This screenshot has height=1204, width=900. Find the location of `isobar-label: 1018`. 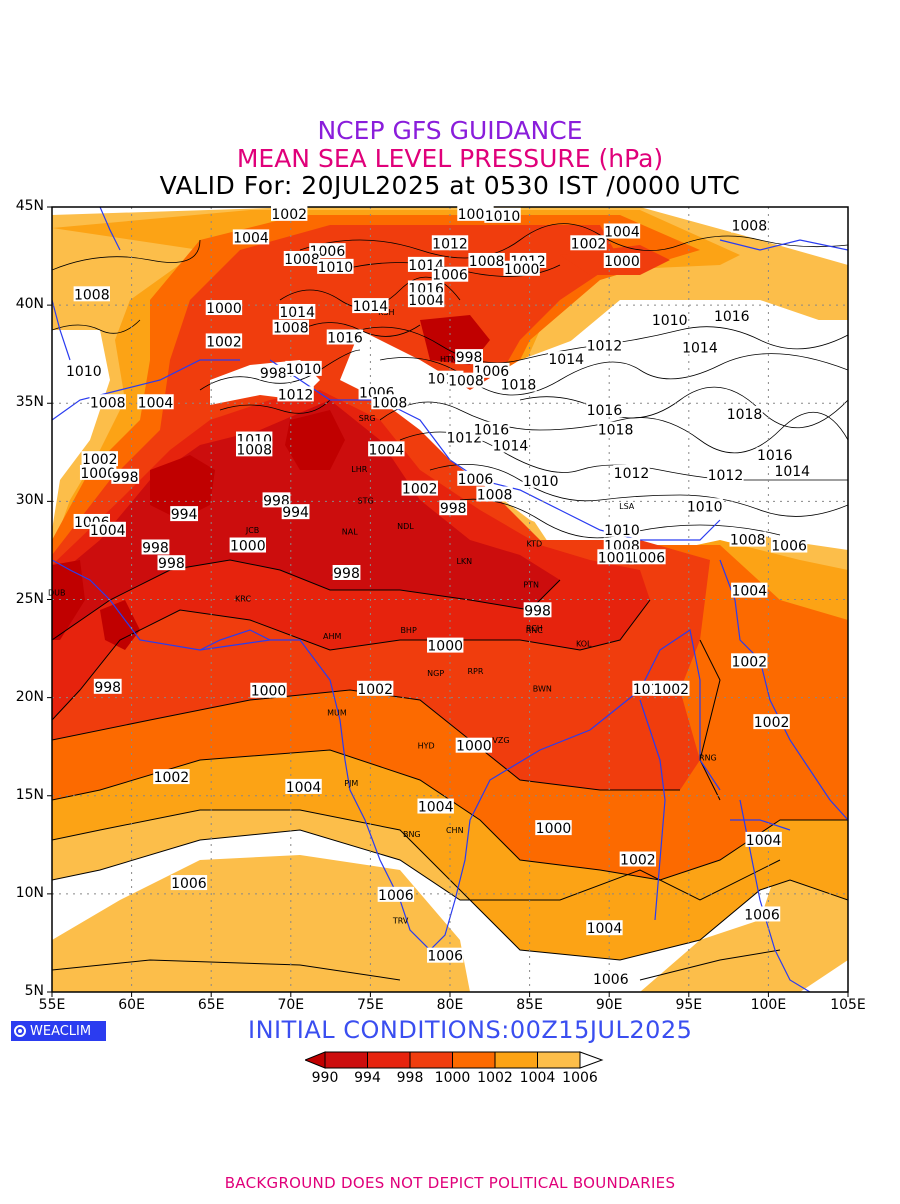

isobar-label: 1018 is located at coordinates (744, 414).